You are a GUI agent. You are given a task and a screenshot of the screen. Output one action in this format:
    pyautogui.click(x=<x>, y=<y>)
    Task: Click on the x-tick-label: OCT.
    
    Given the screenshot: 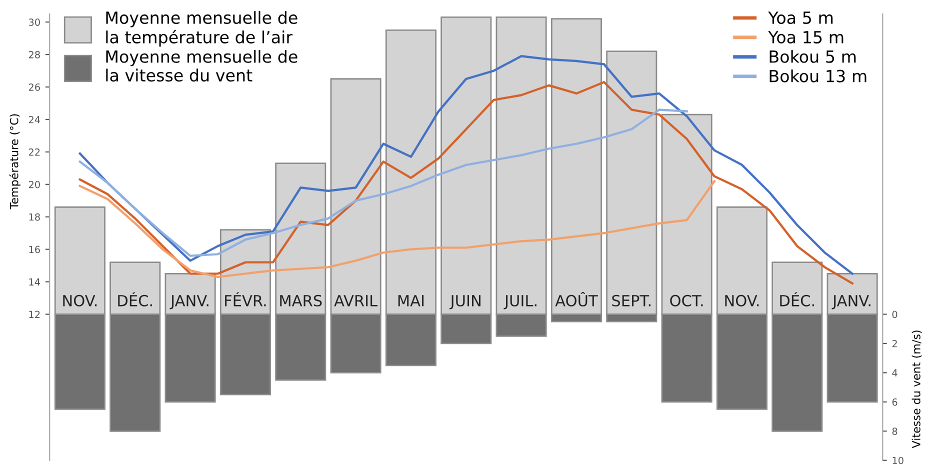 What is the action you would take?
    pyautogui.click(x=686, y=300)
    